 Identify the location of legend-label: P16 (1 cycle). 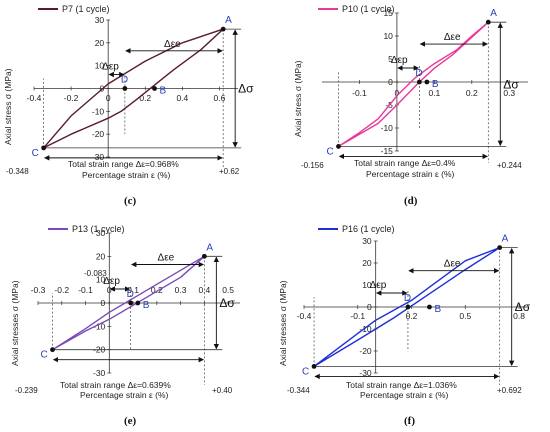
(368, 229).